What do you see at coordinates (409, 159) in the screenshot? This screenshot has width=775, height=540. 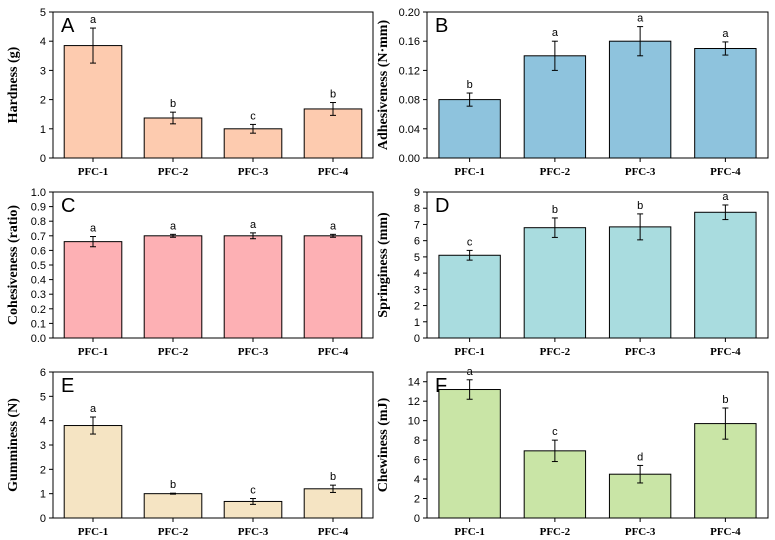 I see `y-tick-label: 0.00` at bounding box center [409, 159].